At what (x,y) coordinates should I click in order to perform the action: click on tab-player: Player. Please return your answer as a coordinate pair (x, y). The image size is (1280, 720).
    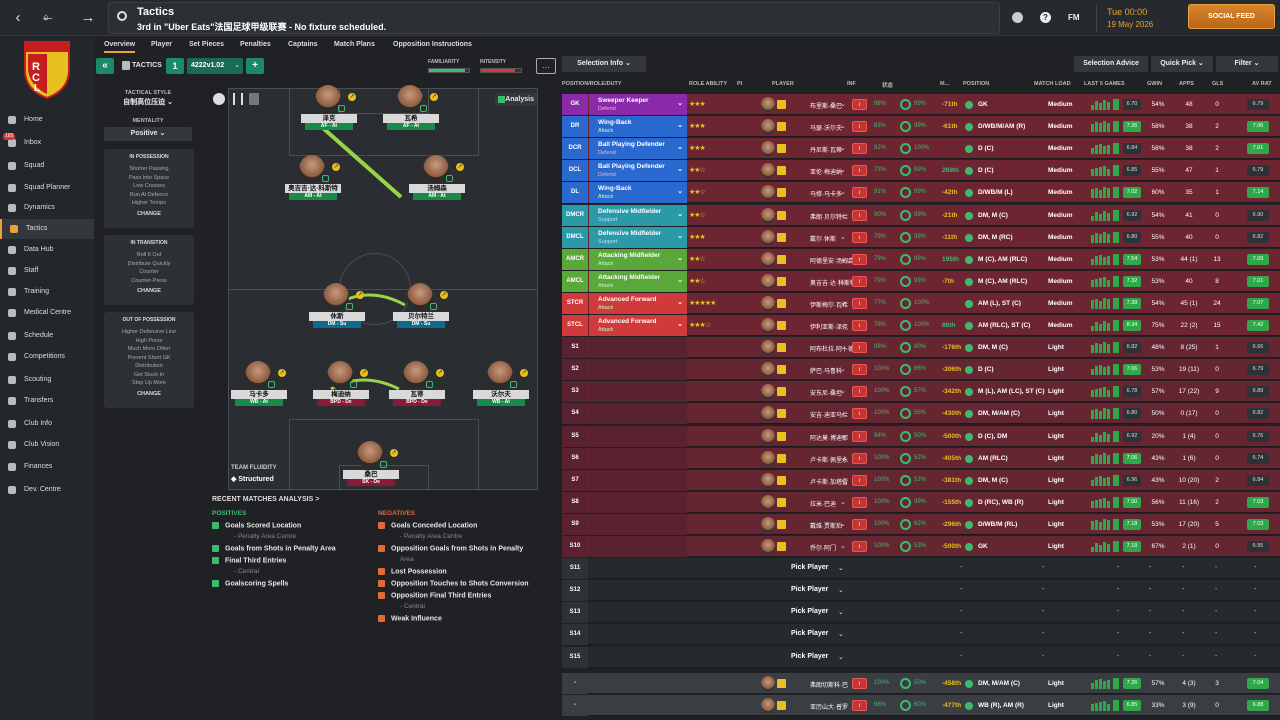
    Looking at the image, I should click on (162, 44).